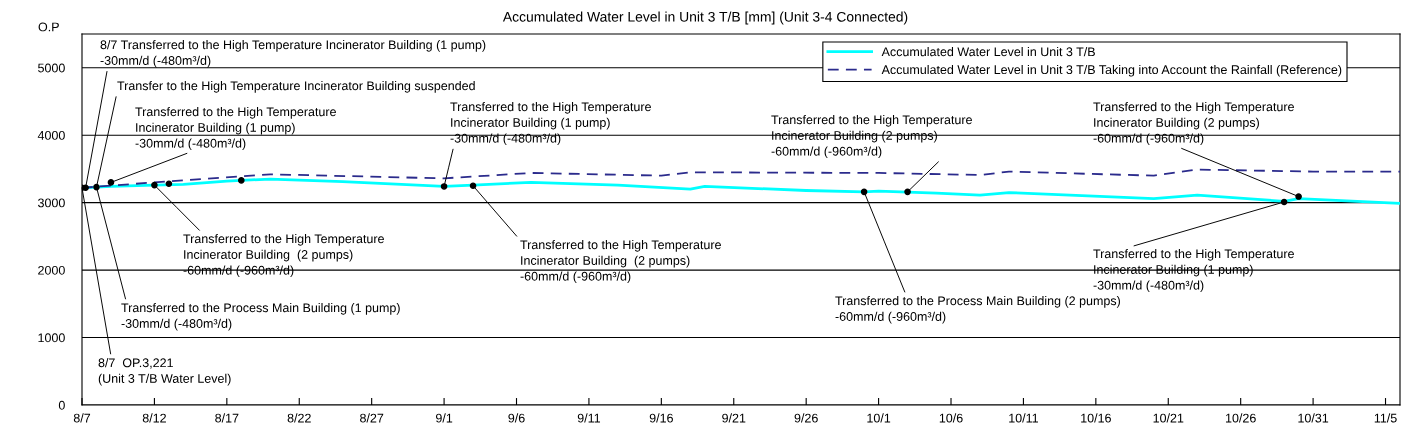  Describe the element at coordinates (48, 27) in the screenshot. I see `y-axis-title: O.P` at that location.